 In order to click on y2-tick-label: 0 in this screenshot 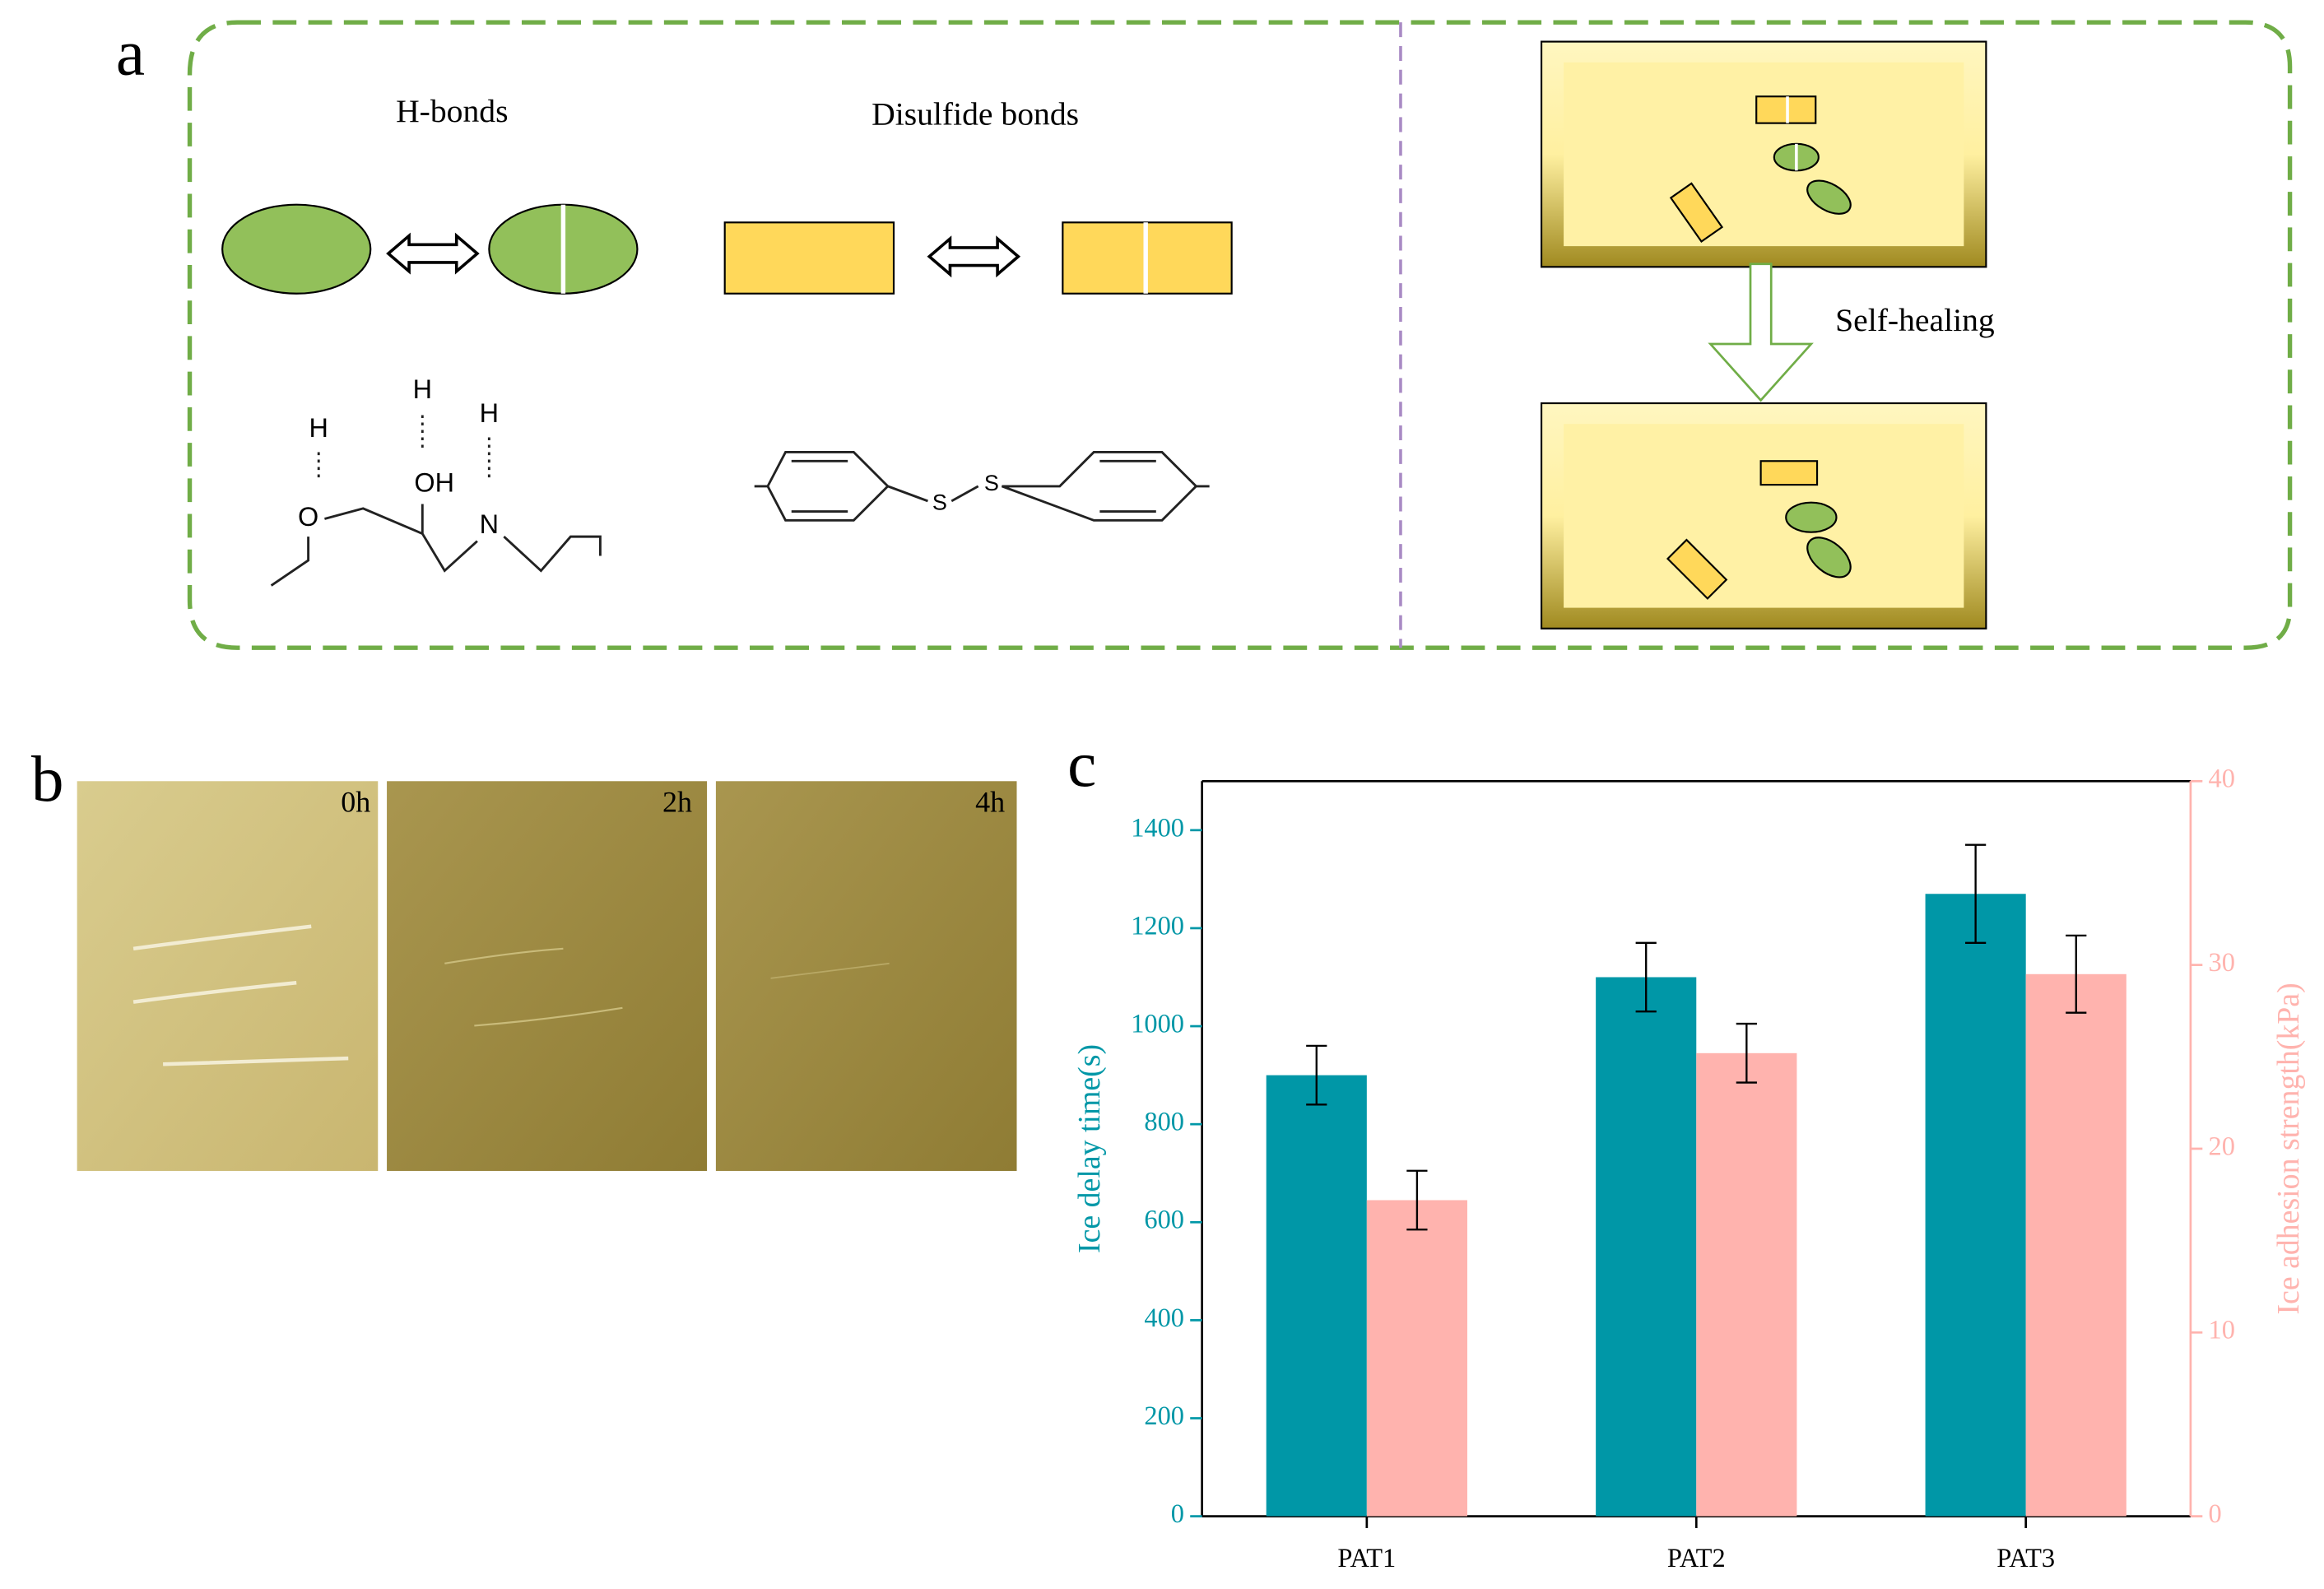, I will do `click(2215, 1514)`.